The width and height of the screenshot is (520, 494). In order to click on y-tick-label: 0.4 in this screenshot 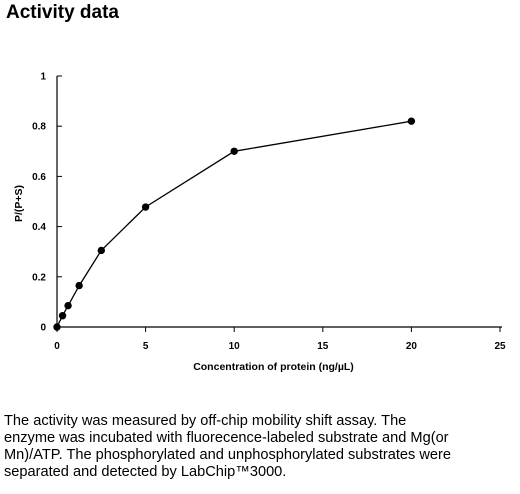, I will do `click(39, 227)`.